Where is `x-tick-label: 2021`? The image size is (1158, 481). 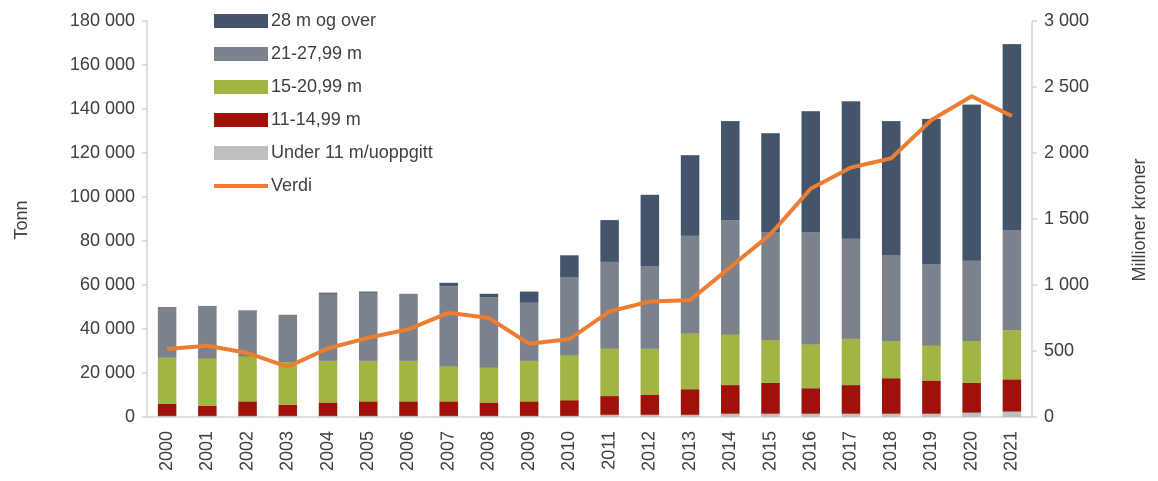 x-tick-label: 2021 is located at coordinates (1011, 451).